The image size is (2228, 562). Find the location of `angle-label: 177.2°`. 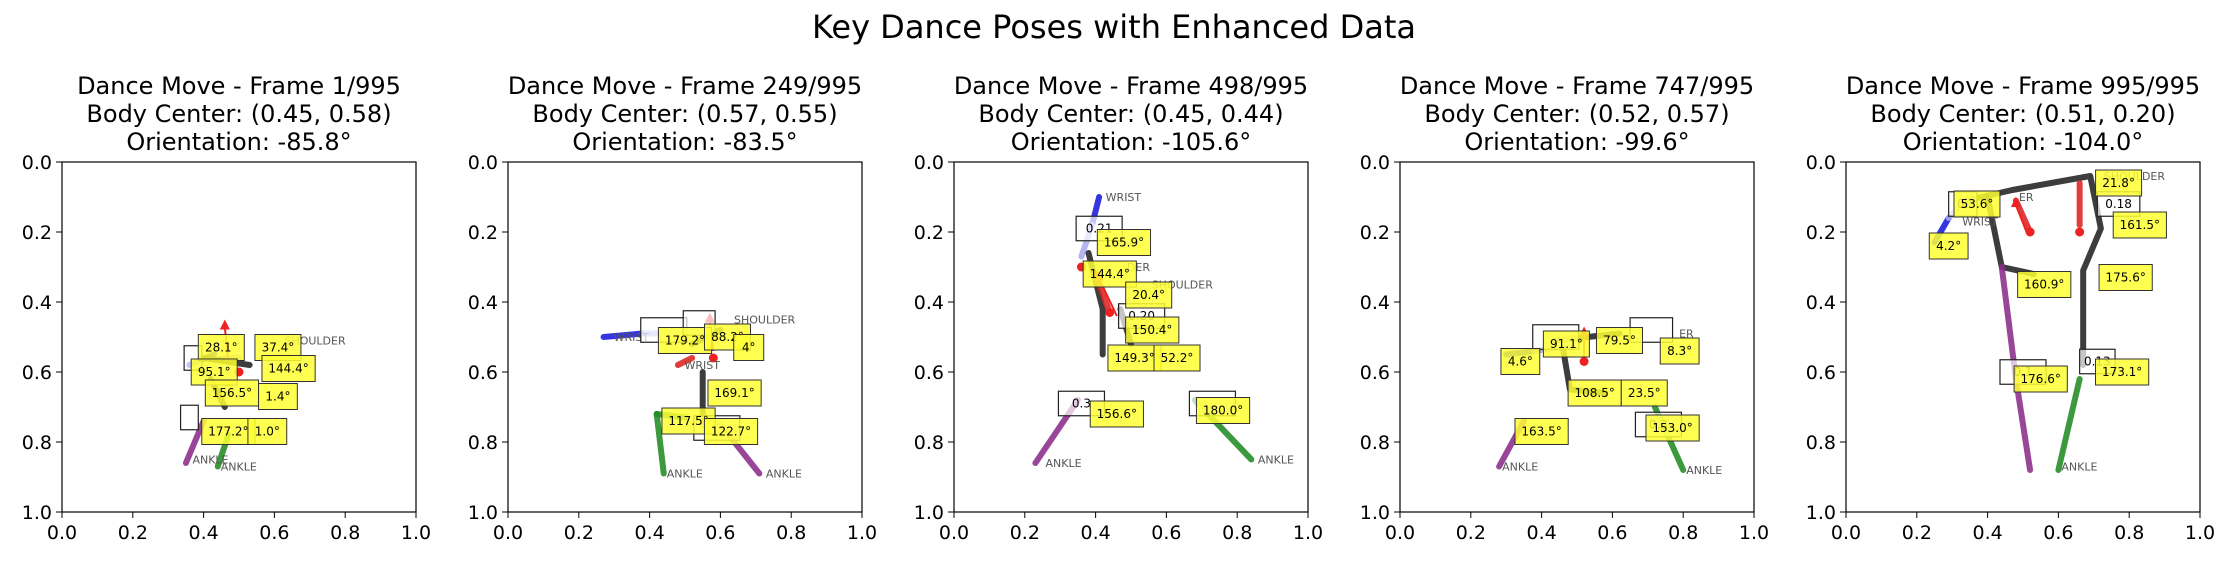

angle-label: 177.2° is located at coordinates (228, 432).